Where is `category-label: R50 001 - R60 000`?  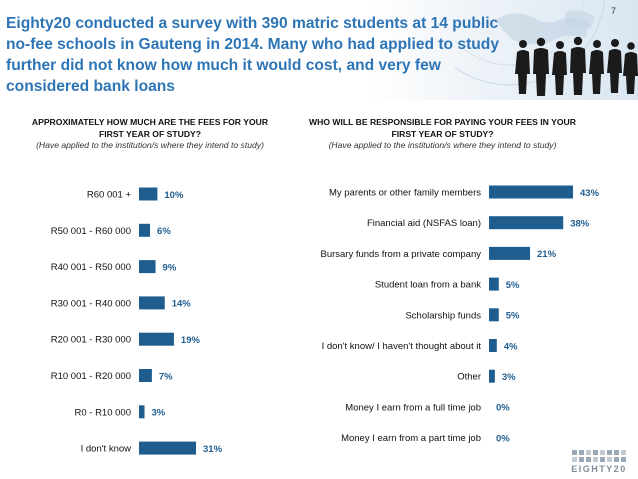
category-label: R50 001 - R60 000 is located at coordinates (91, 231).